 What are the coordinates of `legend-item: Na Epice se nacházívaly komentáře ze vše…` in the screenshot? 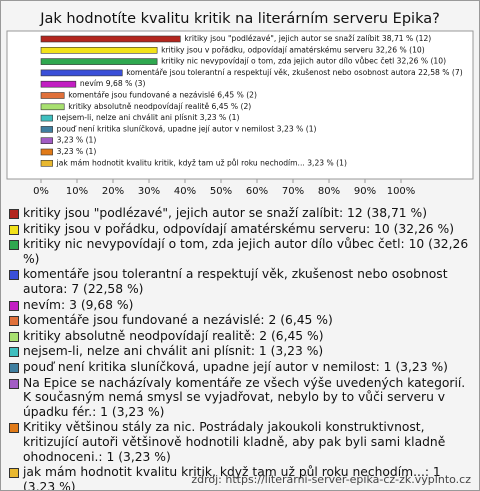 It's located at (240, 398).